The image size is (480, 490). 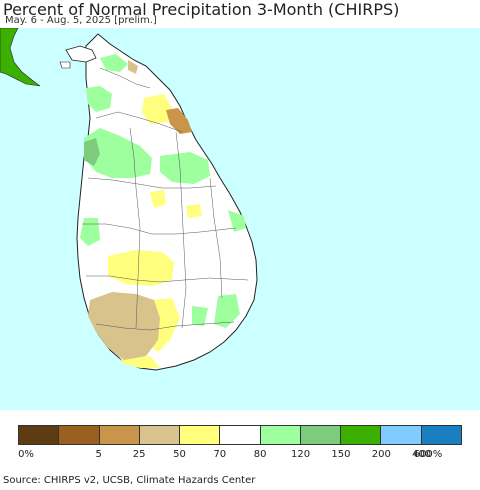 What do you see at coordinates (422, 454) in the screenshot?
I see `legend-tick-label: 400` at bounding box center [422, 454].